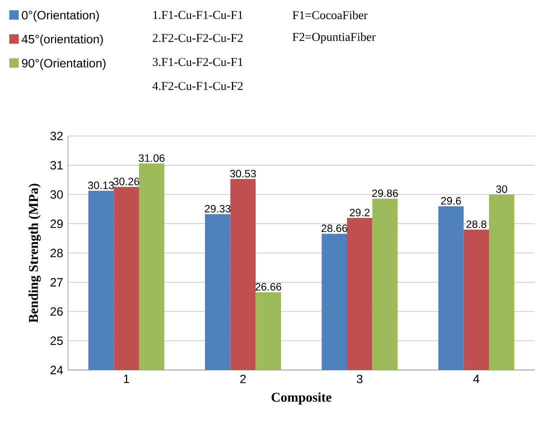 The height and width of the screenshot is (443, 550). What do you see at coordinates (34, 253) in the screenshot?
I see `y-axis-title: Bending Strength (MPa)` at bounding box center [34, 253].